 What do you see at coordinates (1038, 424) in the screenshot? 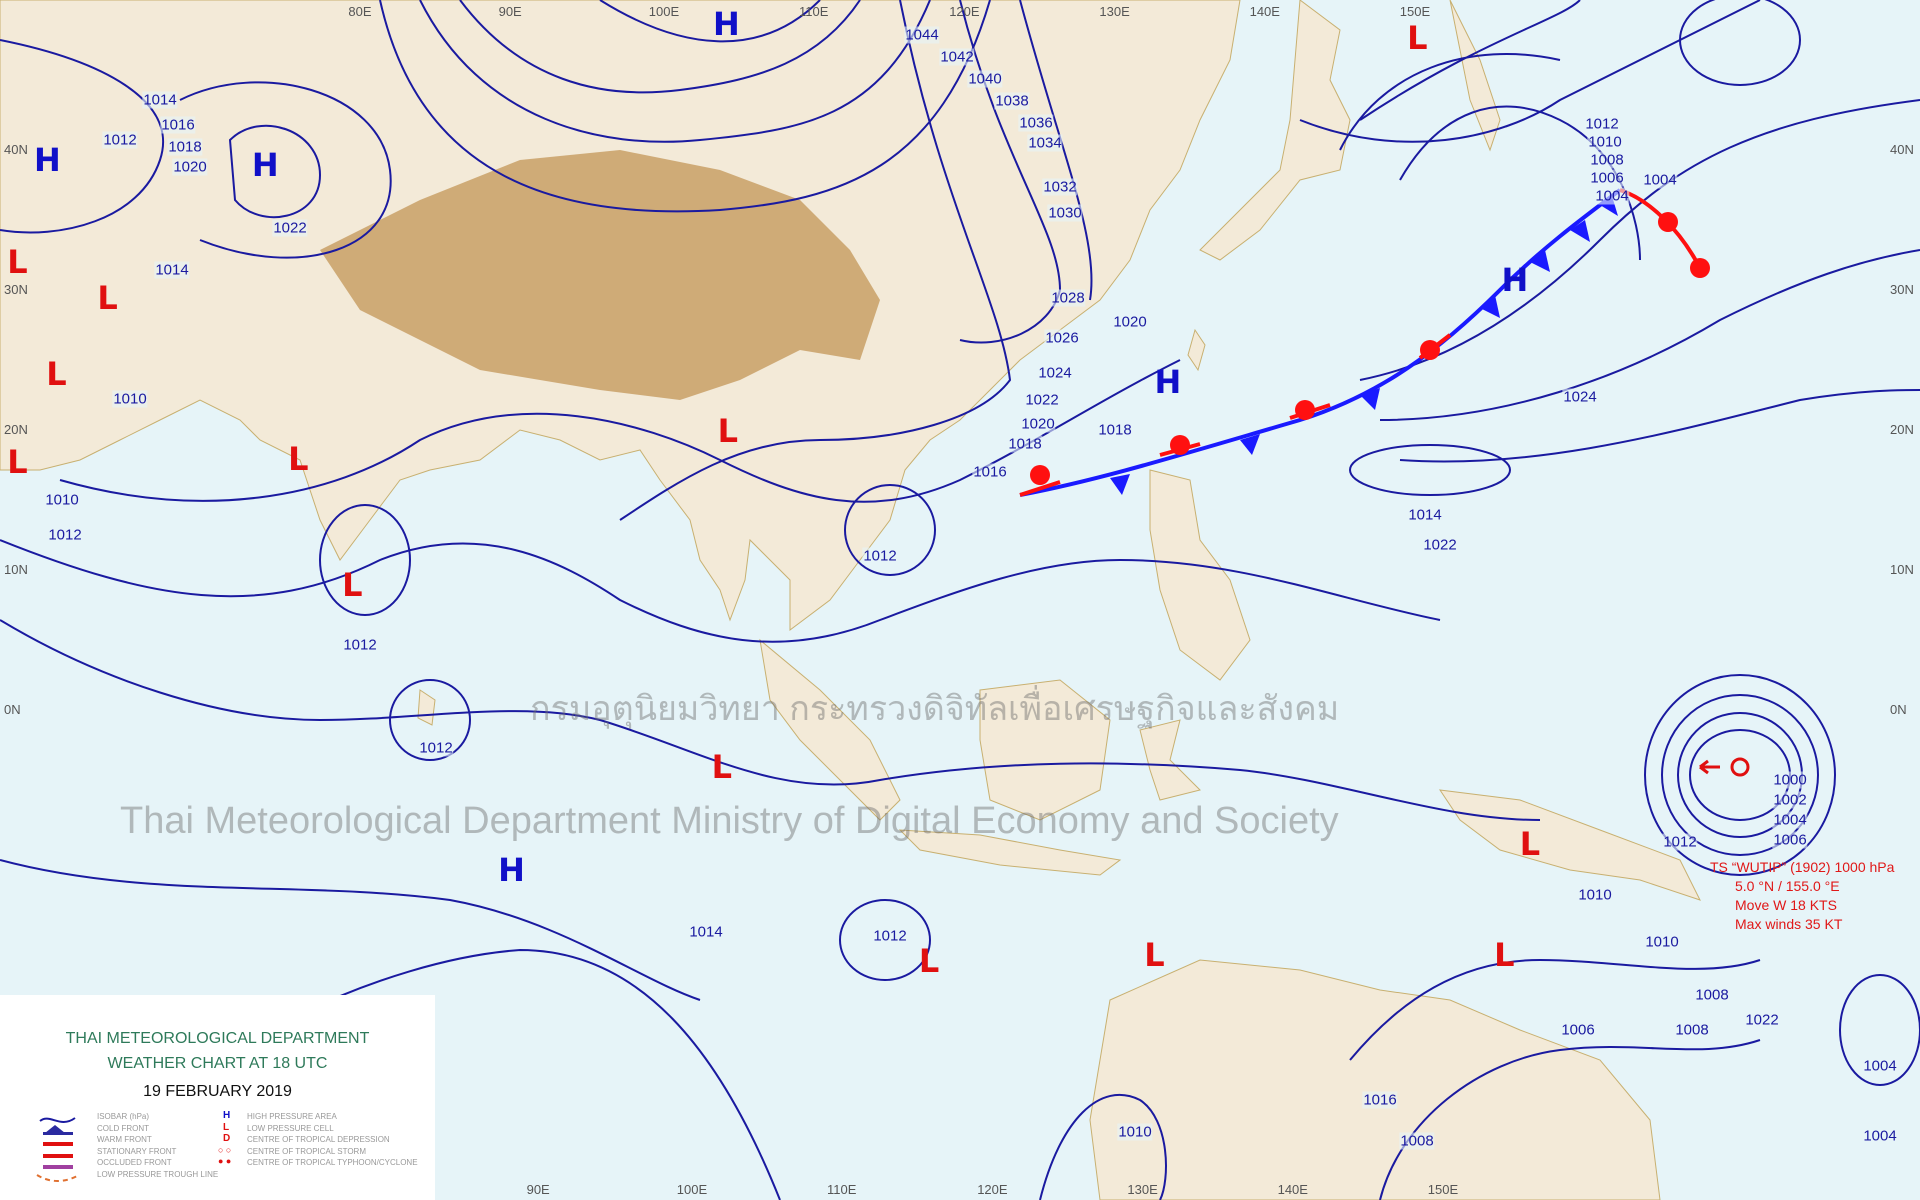
I see `isobar-label: 1020` at bounding box center [1038, 424].